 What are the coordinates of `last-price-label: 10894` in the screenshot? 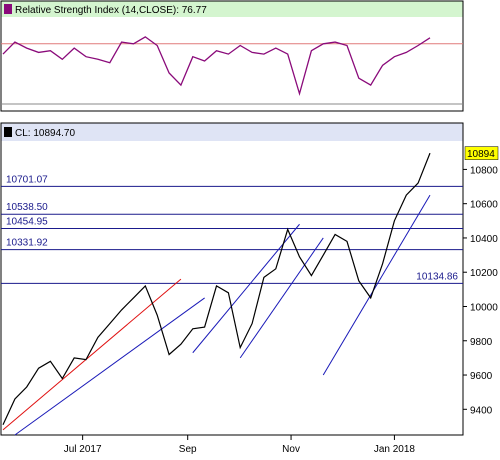 It's located at (481, 154).